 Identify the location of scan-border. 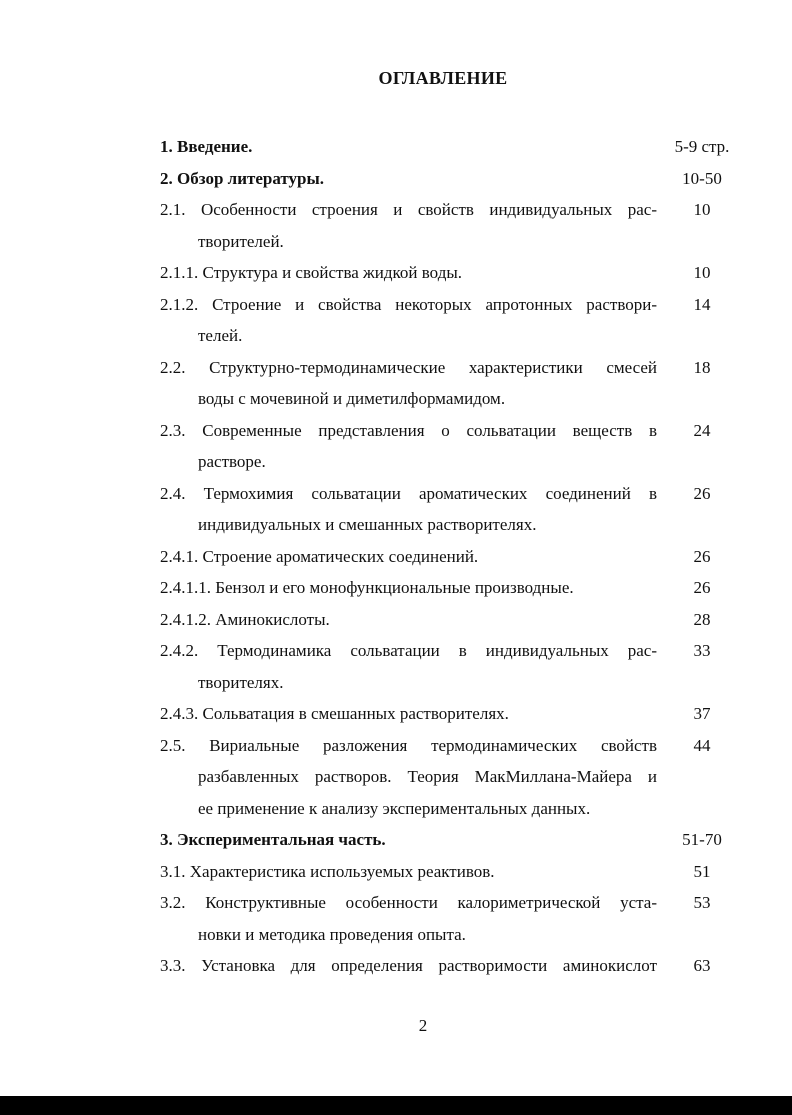
(396, 1105).